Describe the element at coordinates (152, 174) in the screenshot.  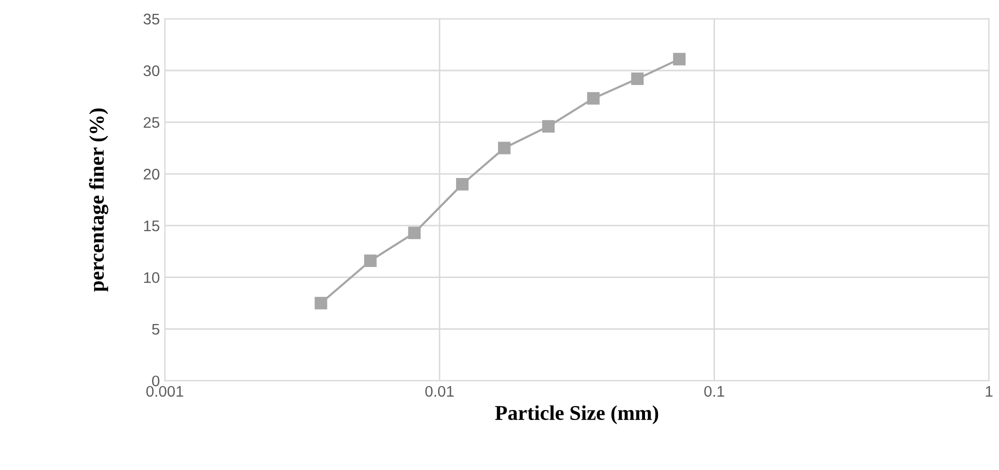
I see `y-tick-label: 20` at that location.